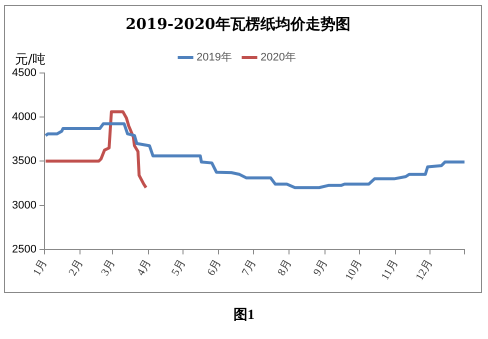 This screenshot has width=488, height=339. Describe the element at coordinates (354, 270) in the screenshot. I see `x-tick-label: 10月` at that location.